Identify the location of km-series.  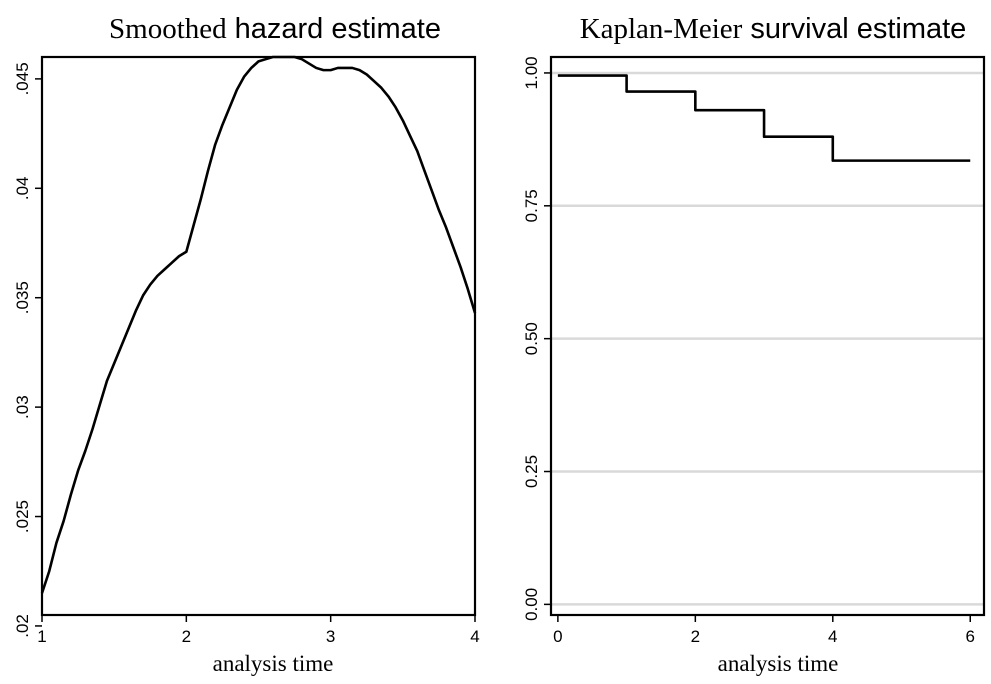
(764, 118).